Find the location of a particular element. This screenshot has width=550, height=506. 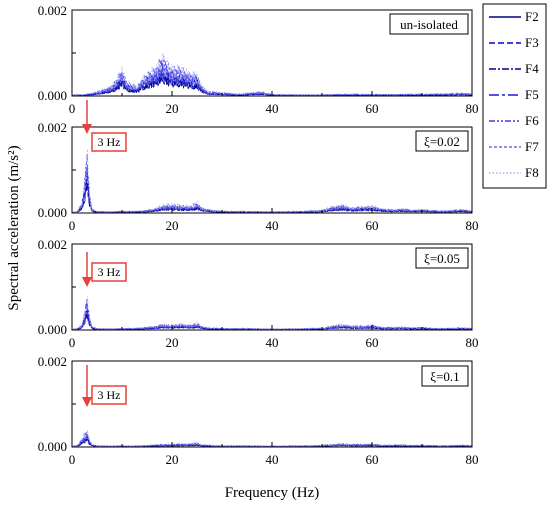

legend-label-f7: F7 is located at coordinates (532, 146).